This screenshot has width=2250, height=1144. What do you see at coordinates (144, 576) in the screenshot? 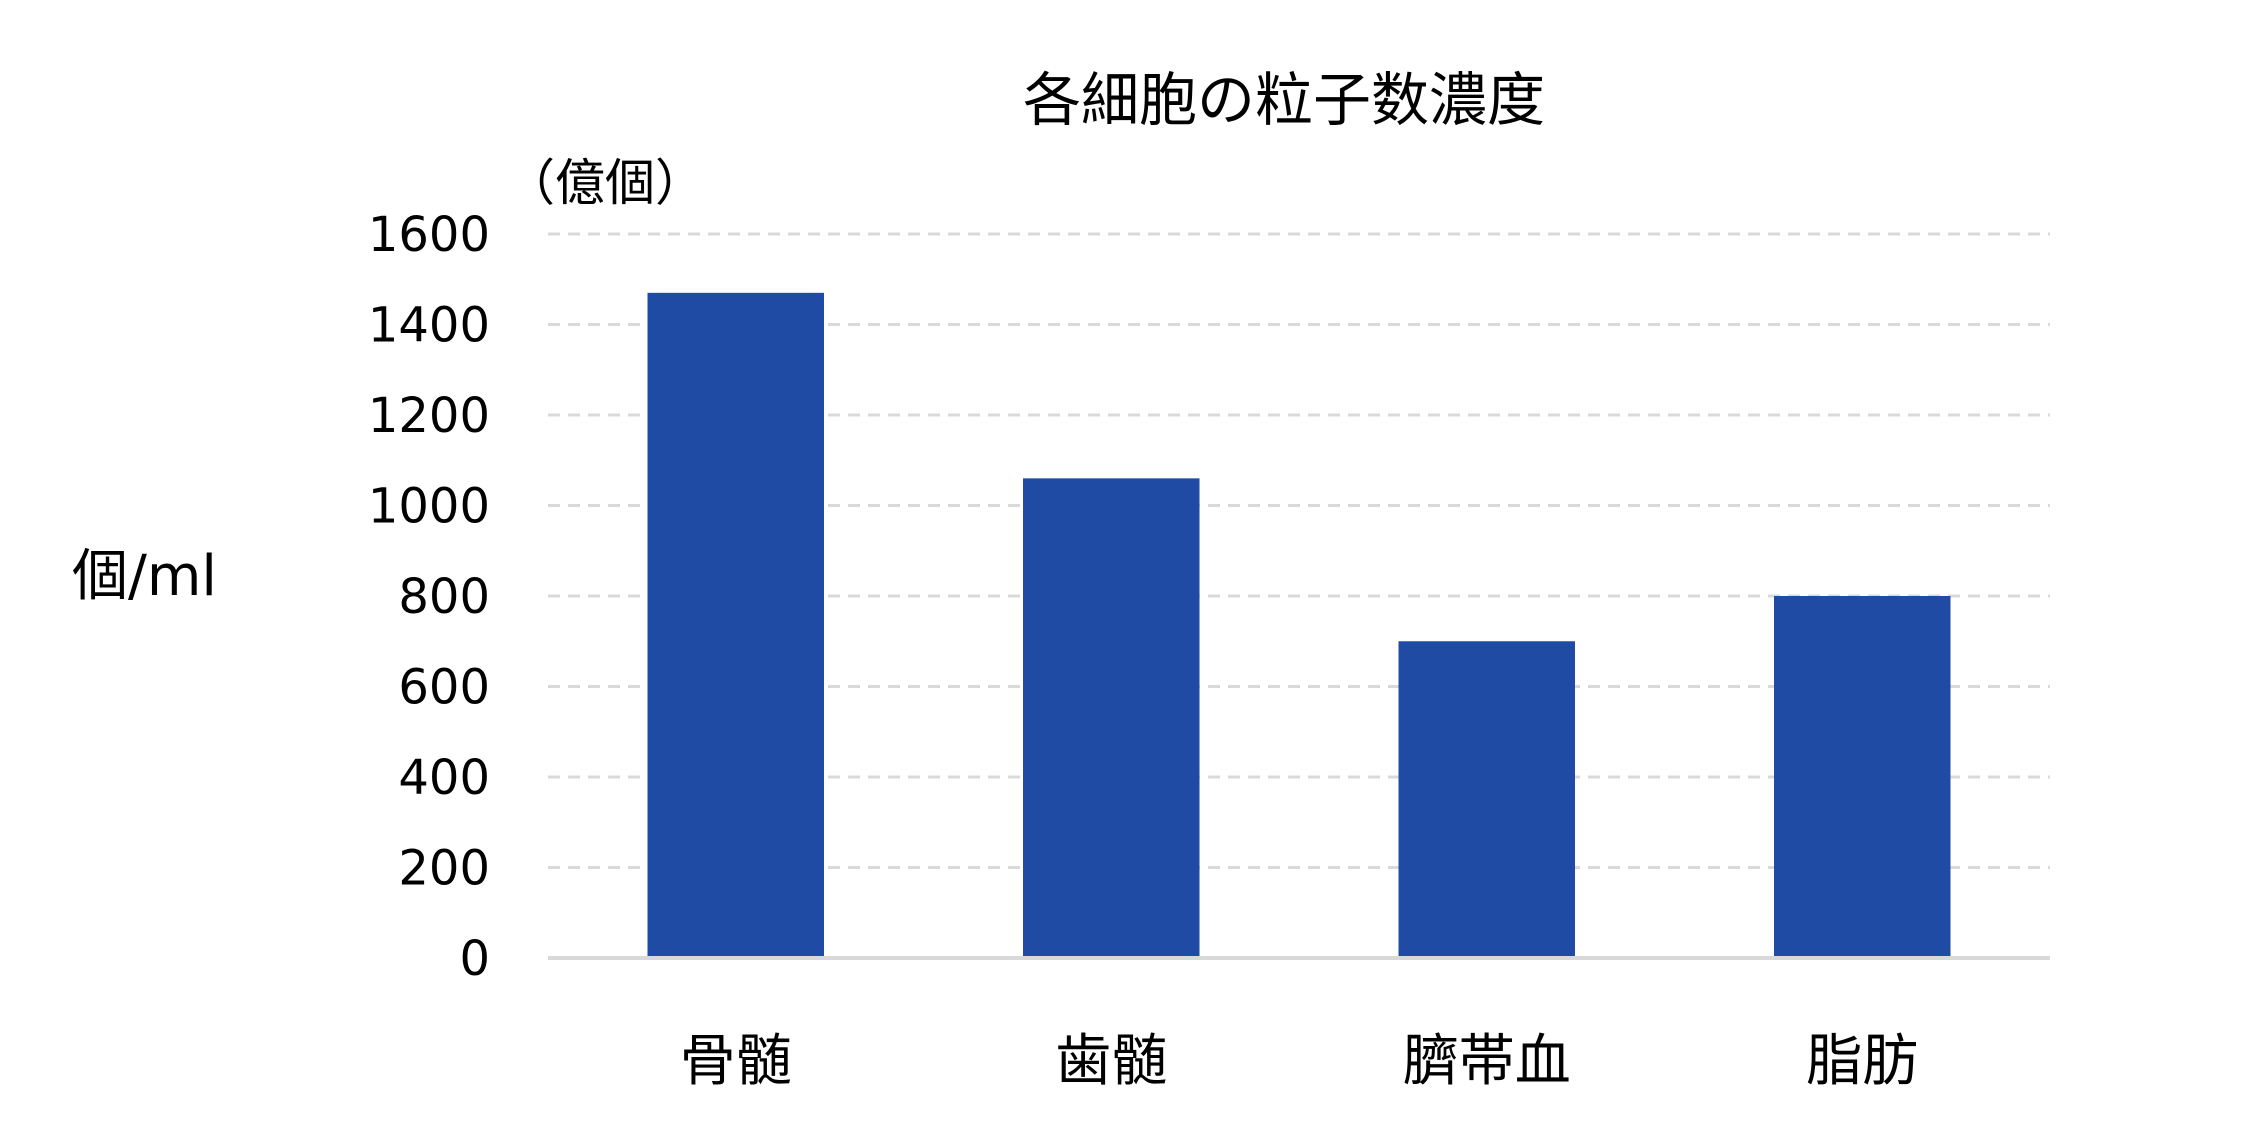
I see `y-axis-label: 個/ml` at bounding box center [144, 576].